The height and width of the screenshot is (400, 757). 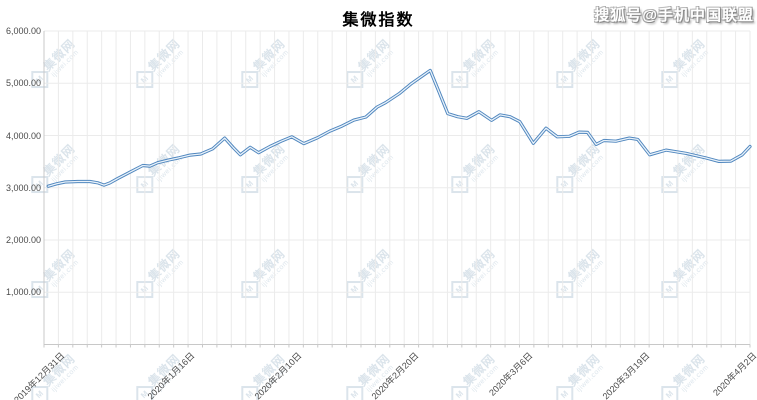 I want to click on y-tick-label: 2,000.00, so click(x=23, y=240).